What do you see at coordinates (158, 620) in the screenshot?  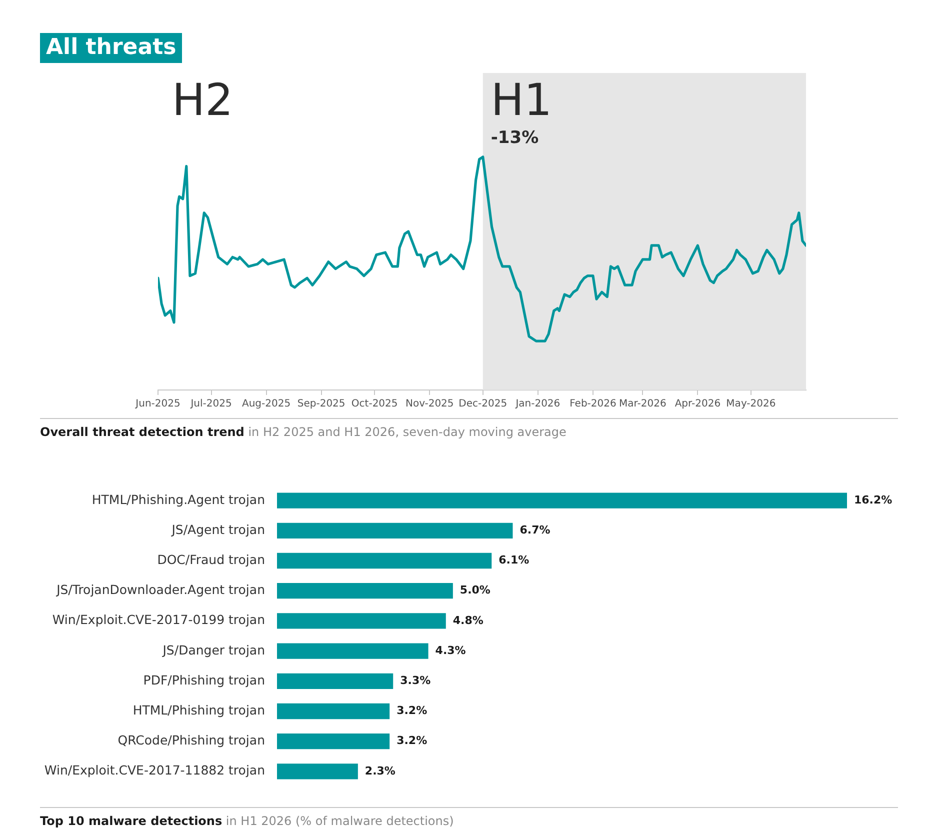 I see `y-tick-label: Win/Exploit.CVE-2017-0199 trojan` at bounding box center [158, 620].